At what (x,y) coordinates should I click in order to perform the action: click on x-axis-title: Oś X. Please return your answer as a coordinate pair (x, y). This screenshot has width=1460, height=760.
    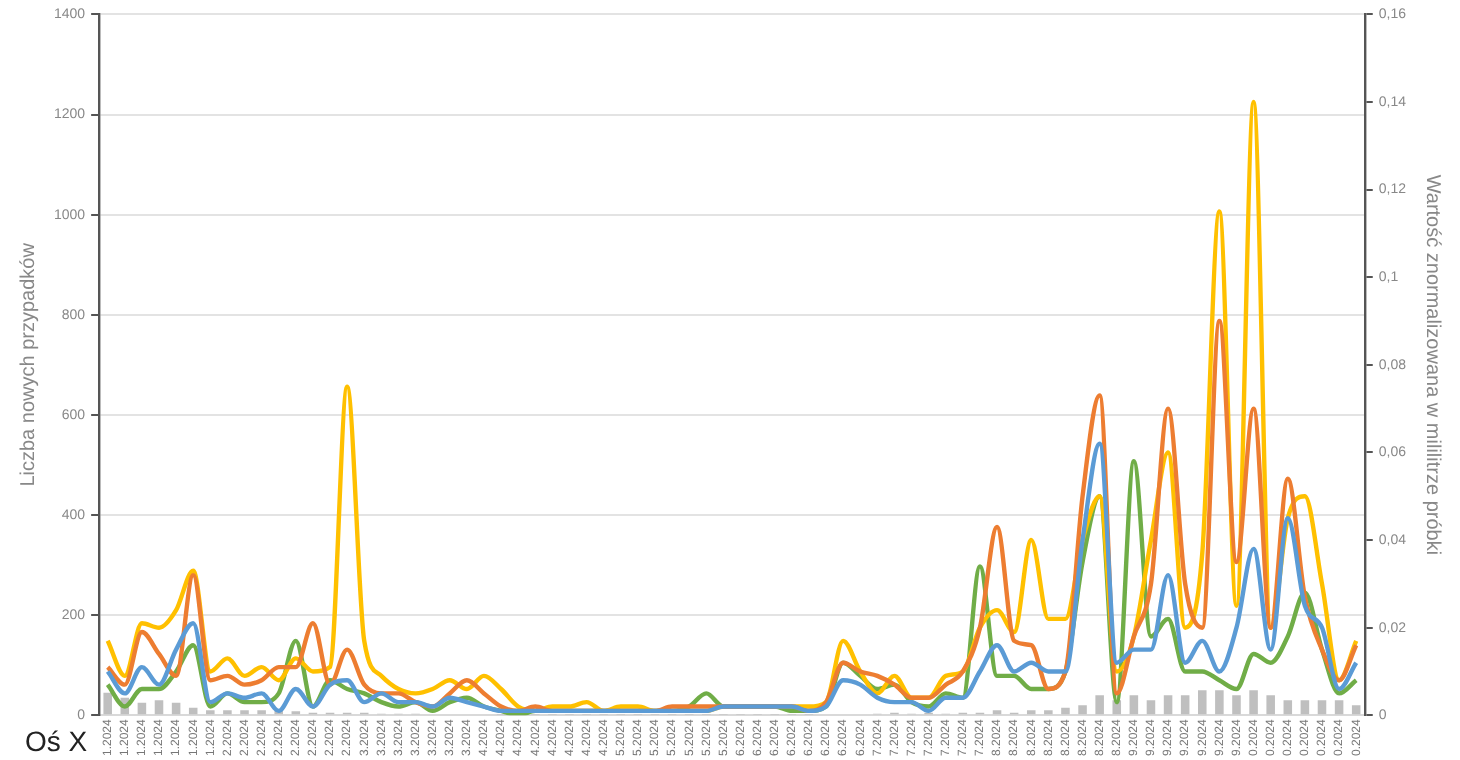
    Looking at the image, I should click on (56, 741).